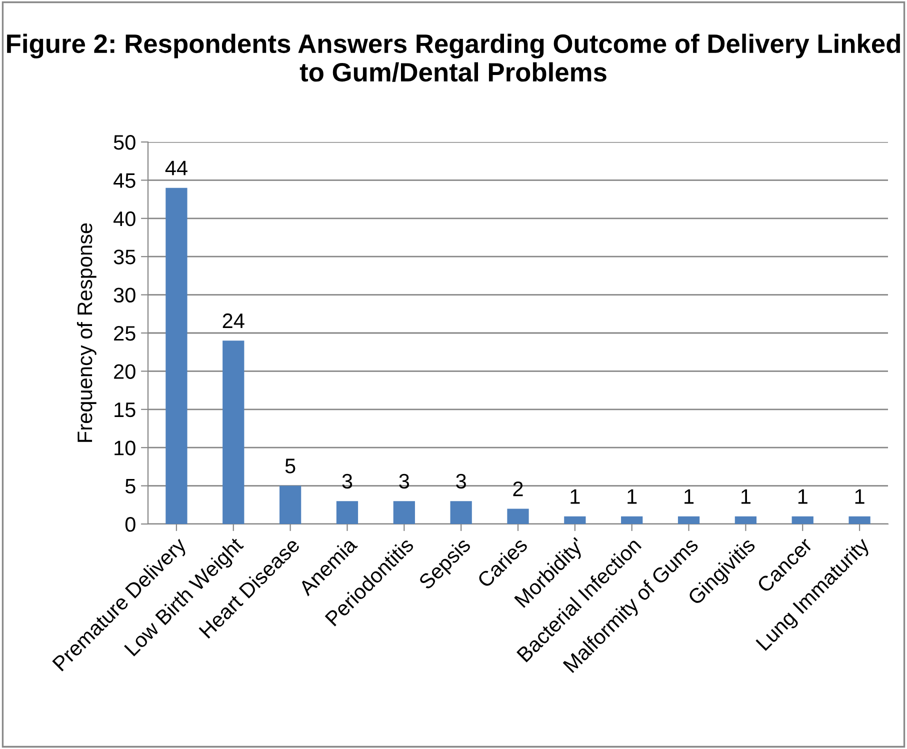 Image resolution: width=907 pixels, height=749 pixels. Describe the element at coordinates (125, 142) in the screenshot. I see `y-tick-label: 50` at that location.